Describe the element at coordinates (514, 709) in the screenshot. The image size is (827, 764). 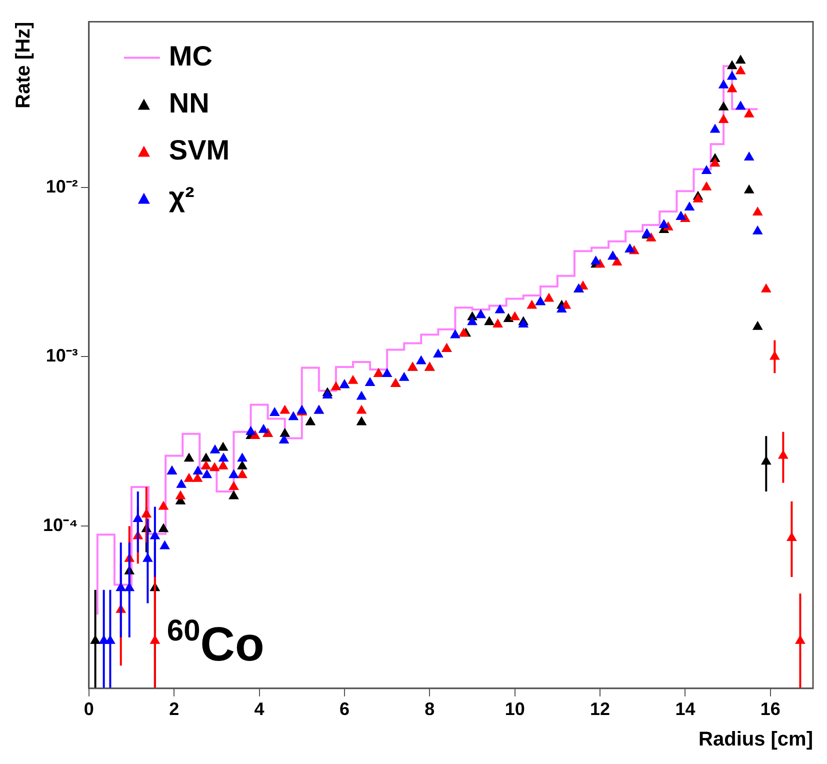
I see `x-tick-label: 10` at that location.